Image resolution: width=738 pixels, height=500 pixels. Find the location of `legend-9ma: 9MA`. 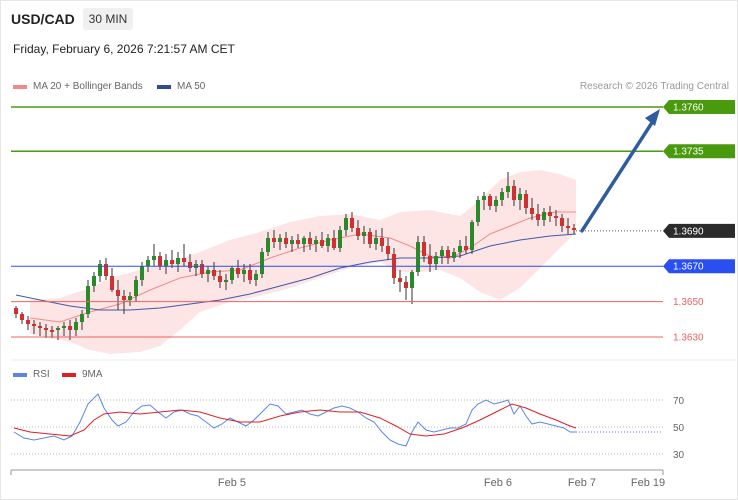

legend-9ma: 9MA is located at coordinates (82, 374).